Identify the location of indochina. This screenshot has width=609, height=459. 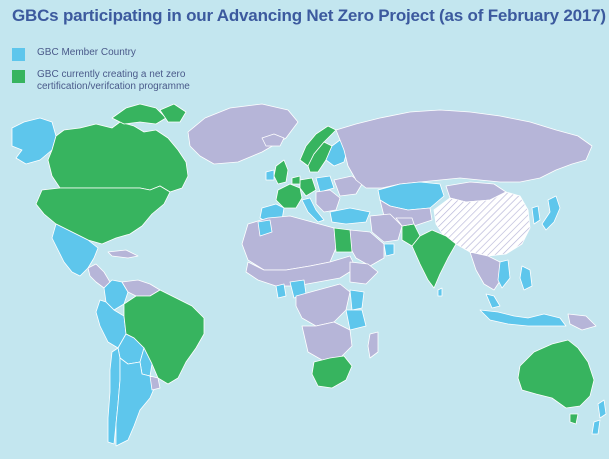
(486, 271).